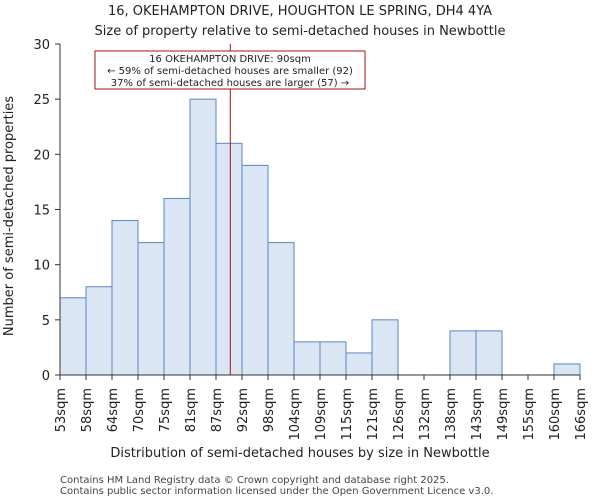 This screenshot has height=500, width=600. Describe the element at coordinates (217, 410) in the screenshot. I see `x-tick-label: 87sqm` at that location.